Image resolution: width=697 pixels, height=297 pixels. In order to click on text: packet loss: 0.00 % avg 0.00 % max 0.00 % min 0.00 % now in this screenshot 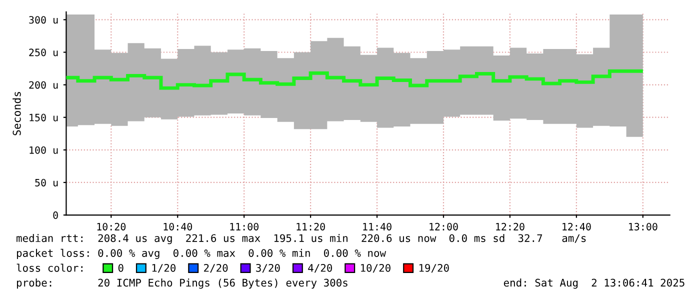, I will do `click(201, 254)`.